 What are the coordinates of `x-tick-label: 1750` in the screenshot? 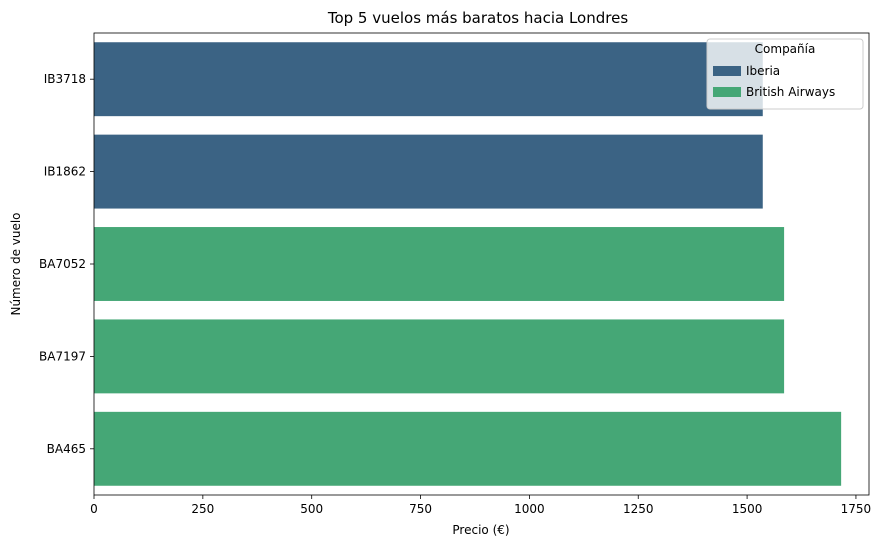 It's located at (856, 509).